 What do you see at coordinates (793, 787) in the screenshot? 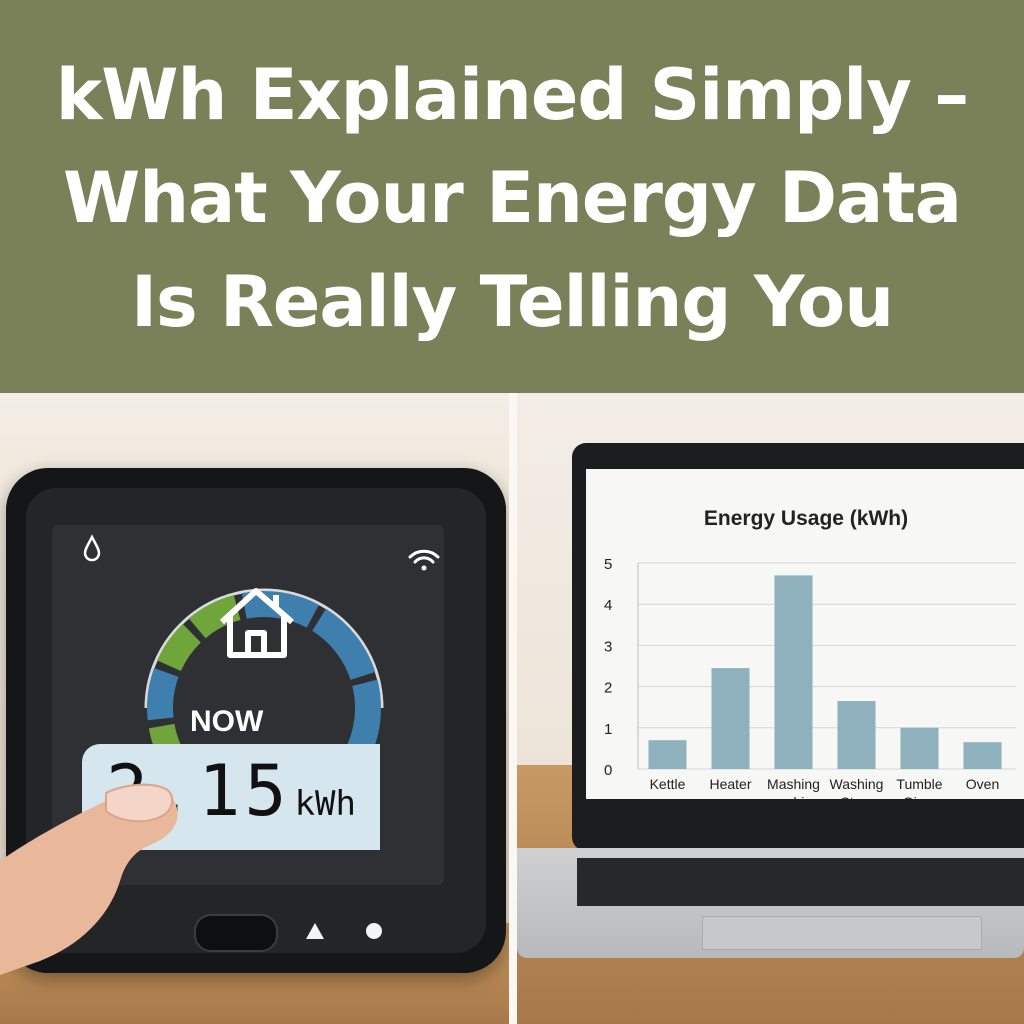
I see `x-tick-label: Mashingmachine` at bounding box center [793, 787].